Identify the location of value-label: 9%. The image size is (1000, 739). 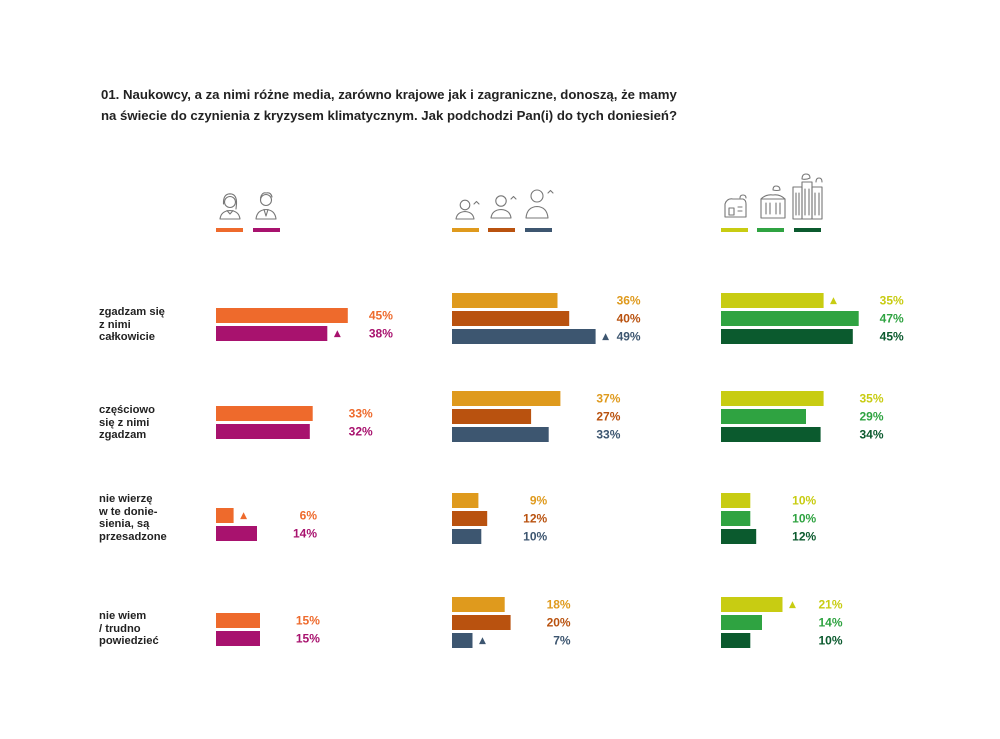
(539, 501).